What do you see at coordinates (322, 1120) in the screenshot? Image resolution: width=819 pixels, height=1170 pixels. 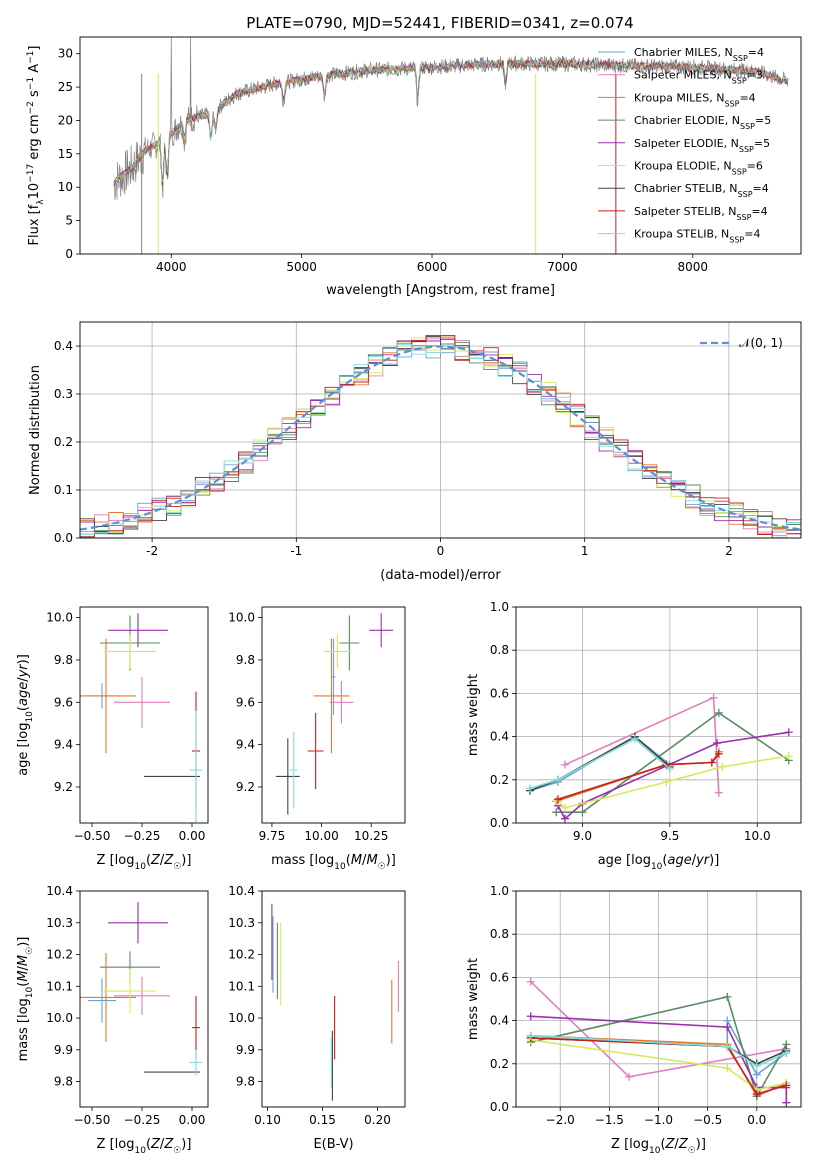 I see `x-tick-label: 0.15` at bounding box center [322, 1120].